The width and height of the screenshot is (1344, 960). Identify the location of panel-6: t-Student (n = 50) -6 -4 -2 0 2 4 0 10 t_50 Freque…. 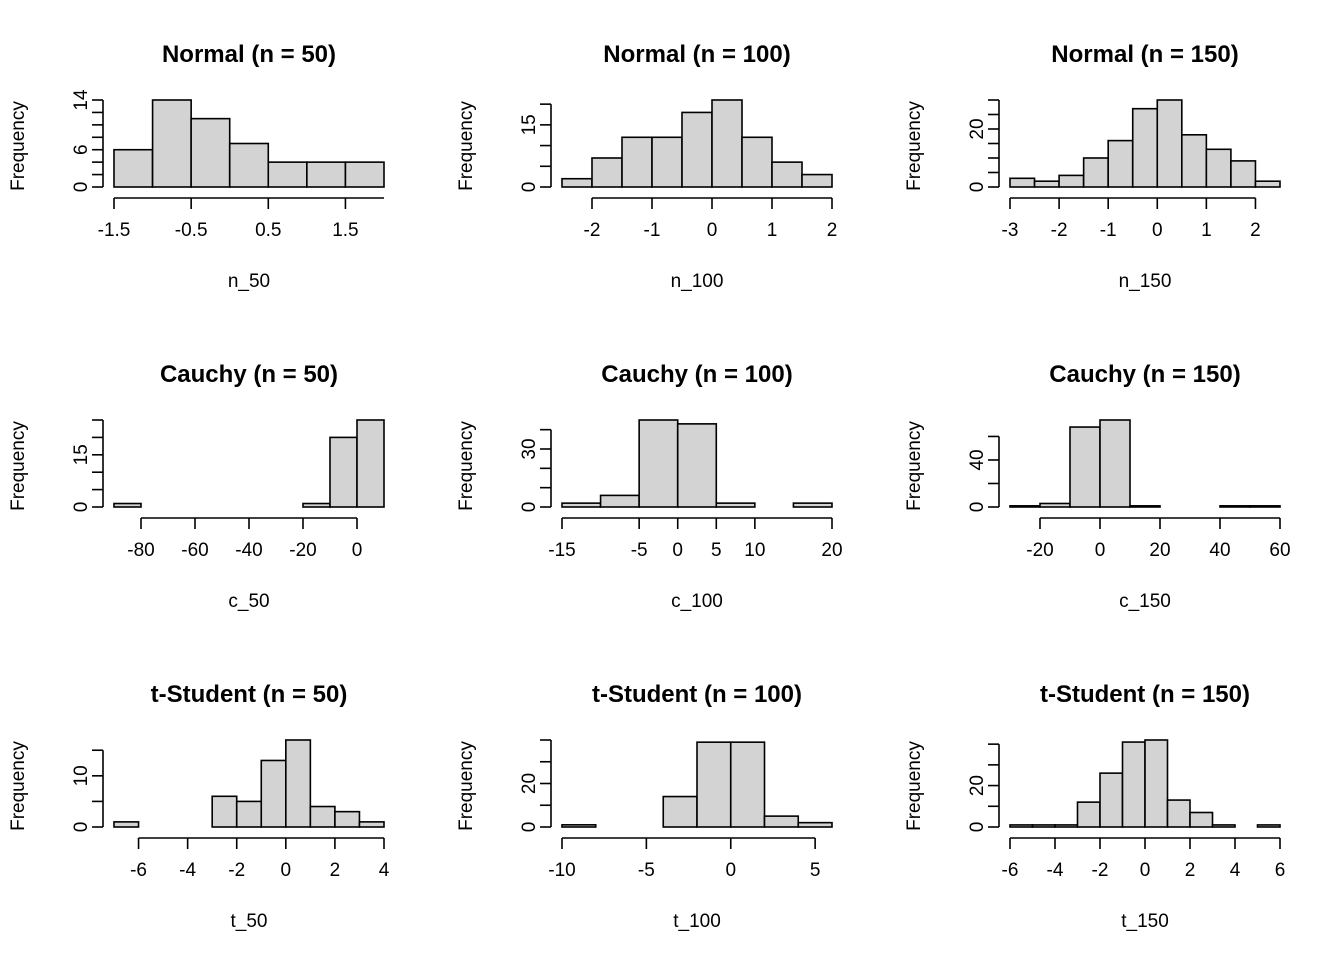
(199, 806).